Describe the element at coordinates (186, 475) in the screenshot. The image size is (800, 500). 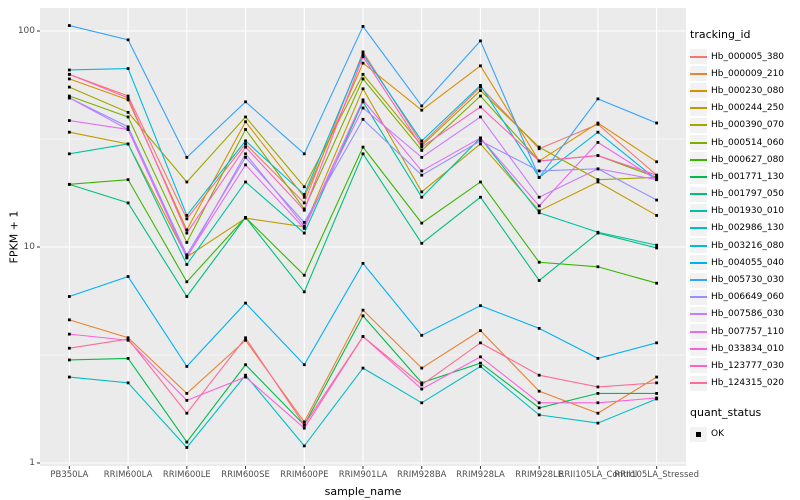
I see `x-tick-label: RRIM600LE` at that location.